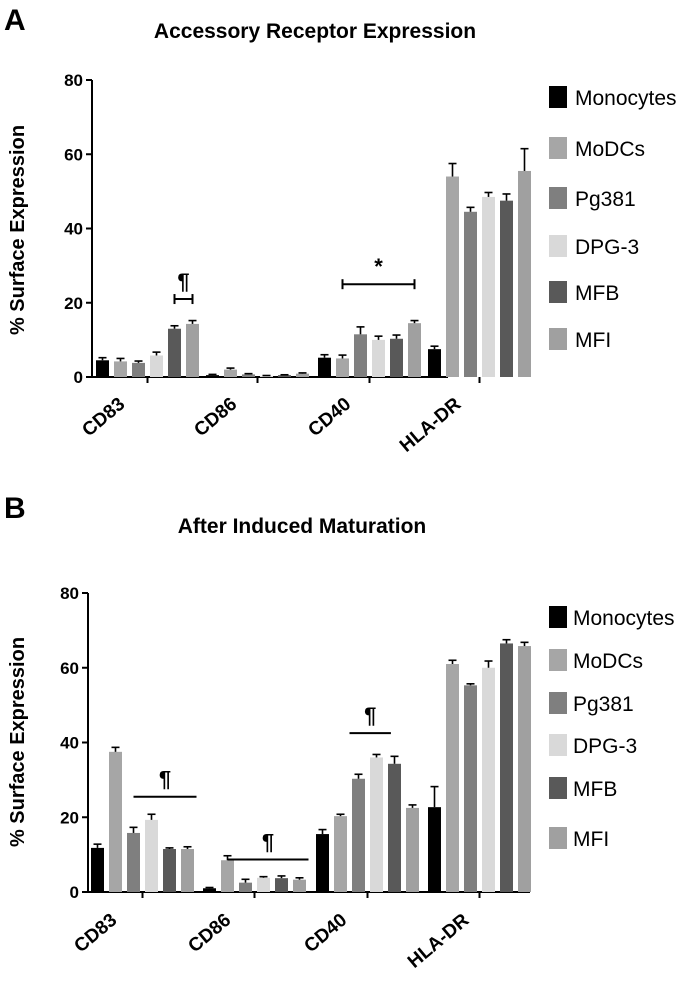 The height and width of the screenshot is (981, 690). Describe the element at coordinates (15, 508) in the screenshot. I see `panel-b-letter: B` at that location.